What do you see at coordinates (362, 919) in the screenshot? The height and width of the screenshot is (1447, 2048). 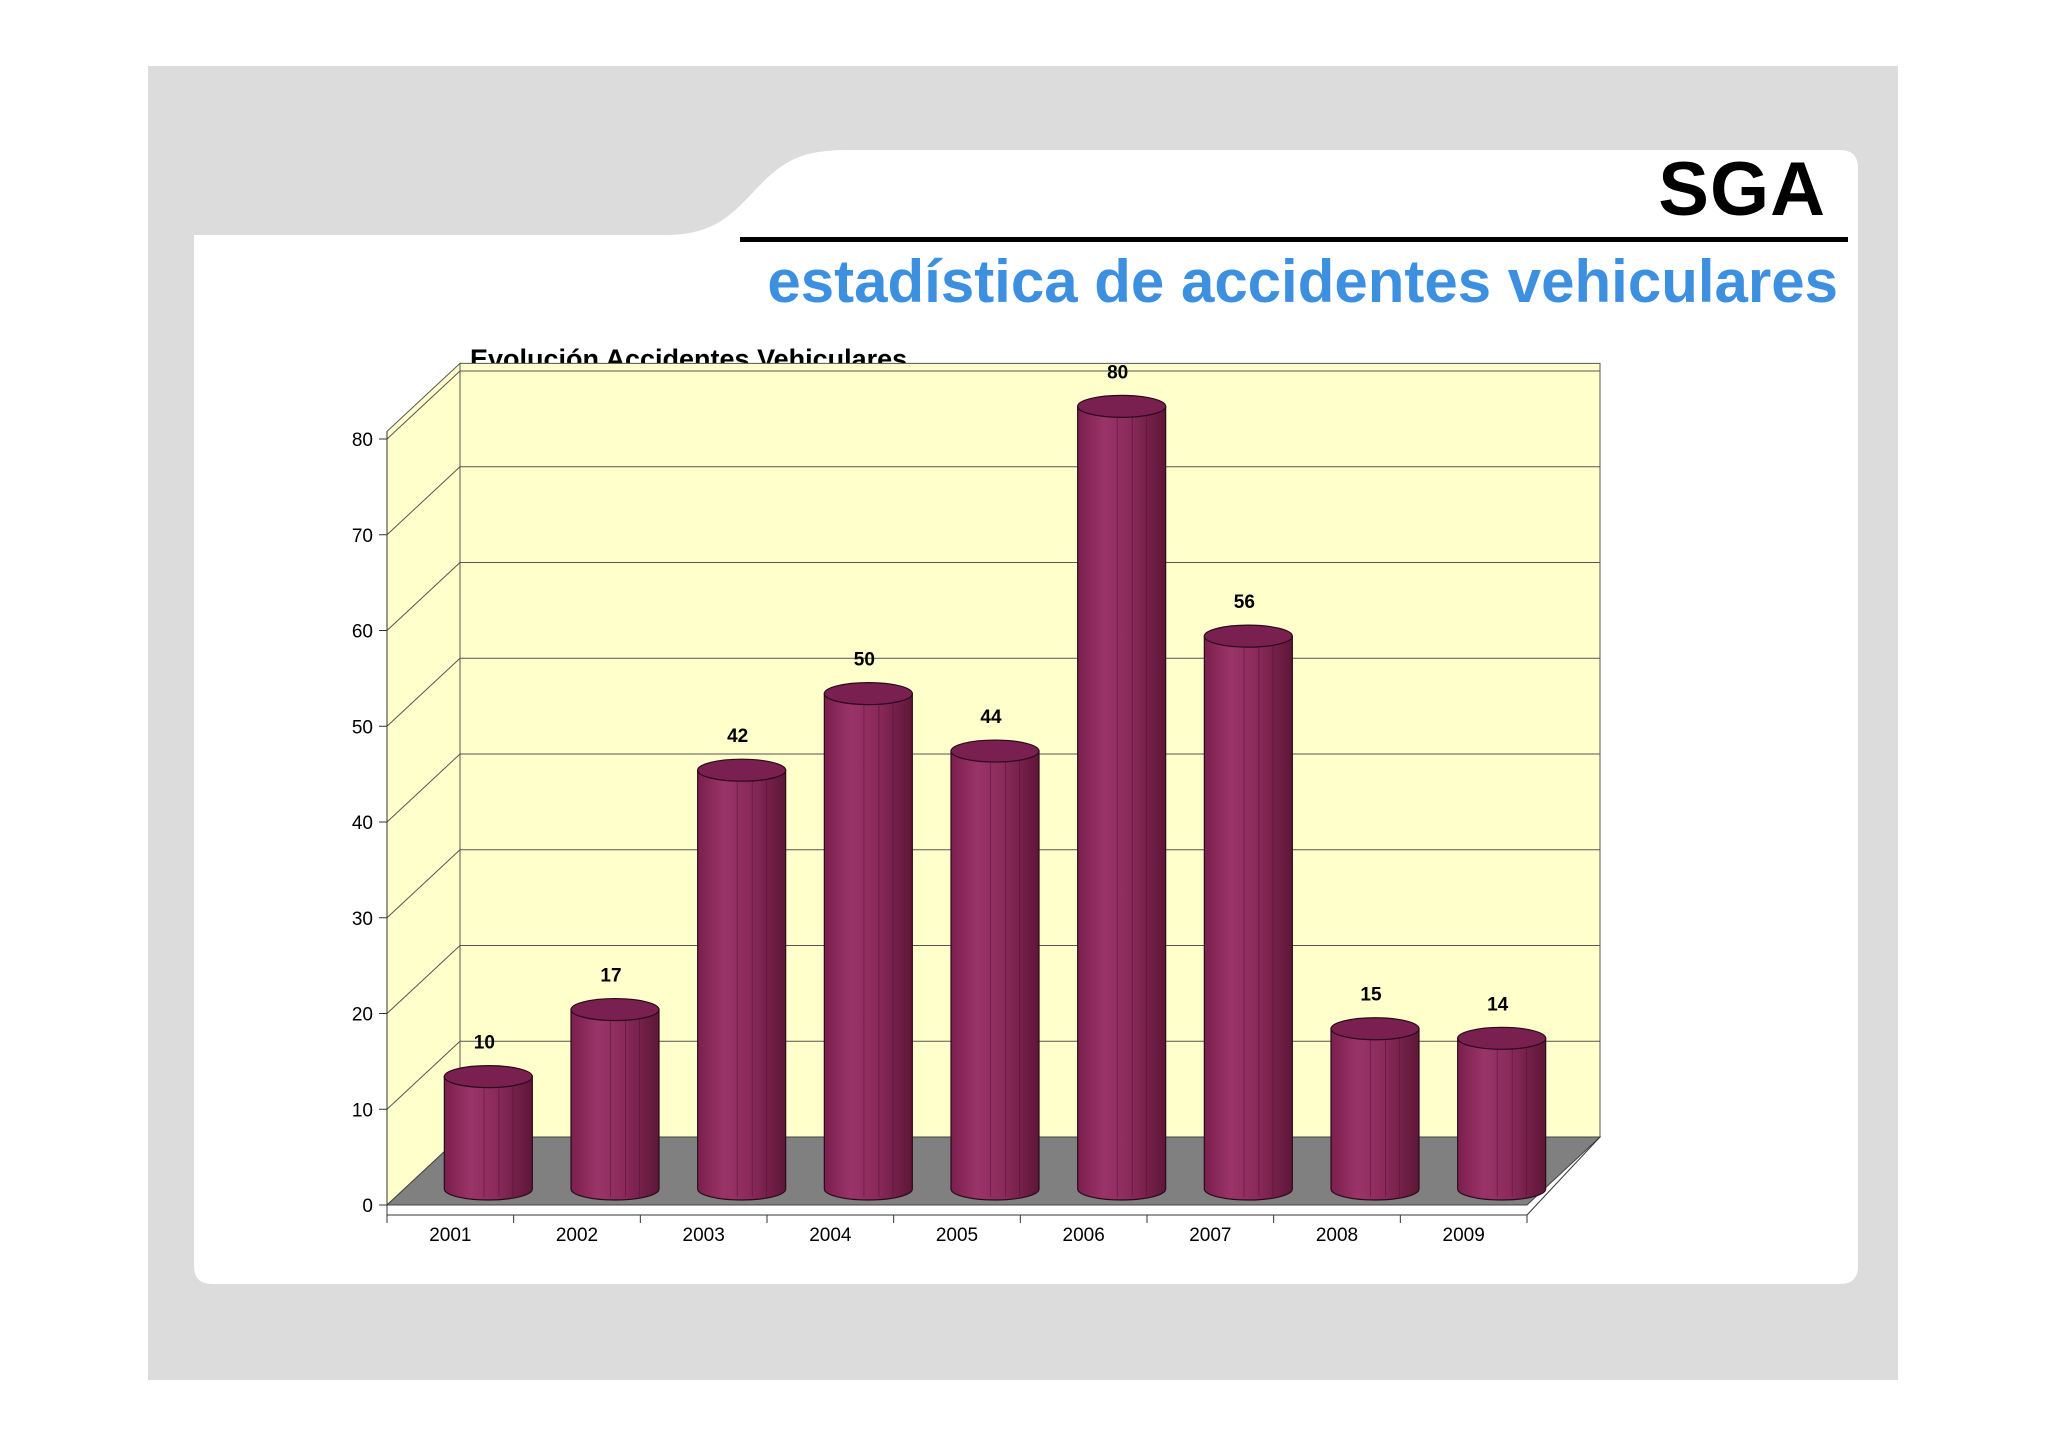 I see `y-tick-label: 30` at bounding box center [362, 919].